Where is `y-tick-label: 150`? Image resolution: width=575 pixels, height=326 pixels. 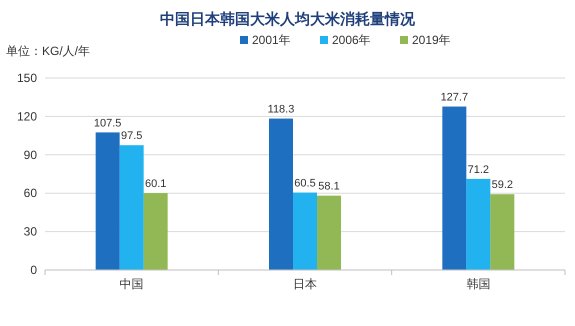
y-tick-label: 150 is located at coordinates (27, 78).